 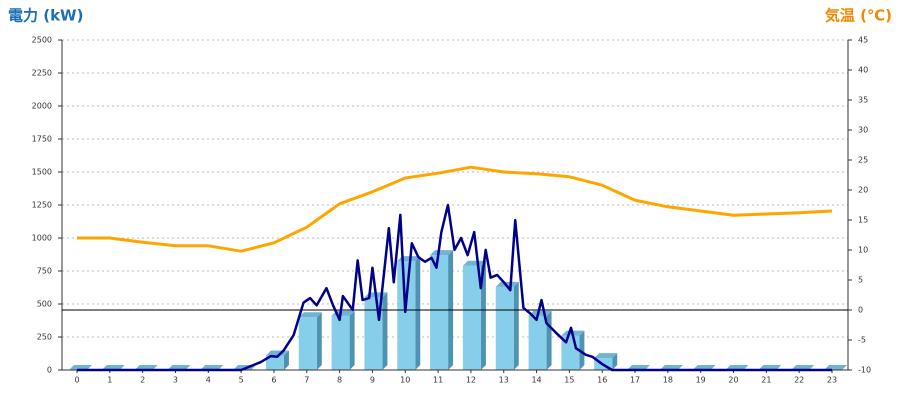 I want to click on y-axis-title: 電力 (kW), so click(x=45, y=16).